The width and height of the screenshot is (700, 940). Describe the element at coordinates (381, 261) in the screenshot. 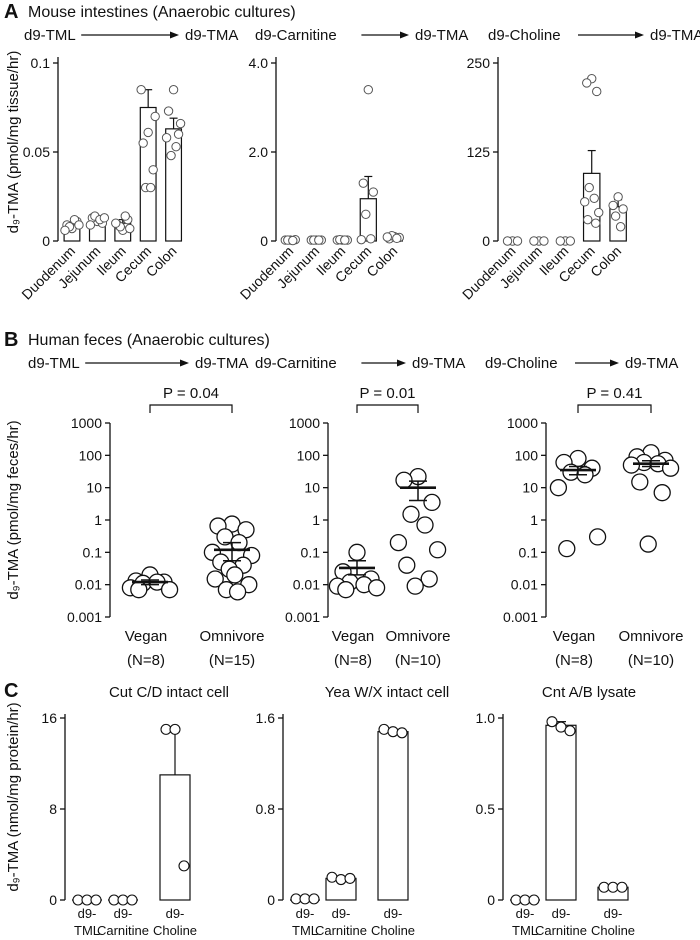

I see `panel-a-chart2-xtick-label: Colon` at that location.